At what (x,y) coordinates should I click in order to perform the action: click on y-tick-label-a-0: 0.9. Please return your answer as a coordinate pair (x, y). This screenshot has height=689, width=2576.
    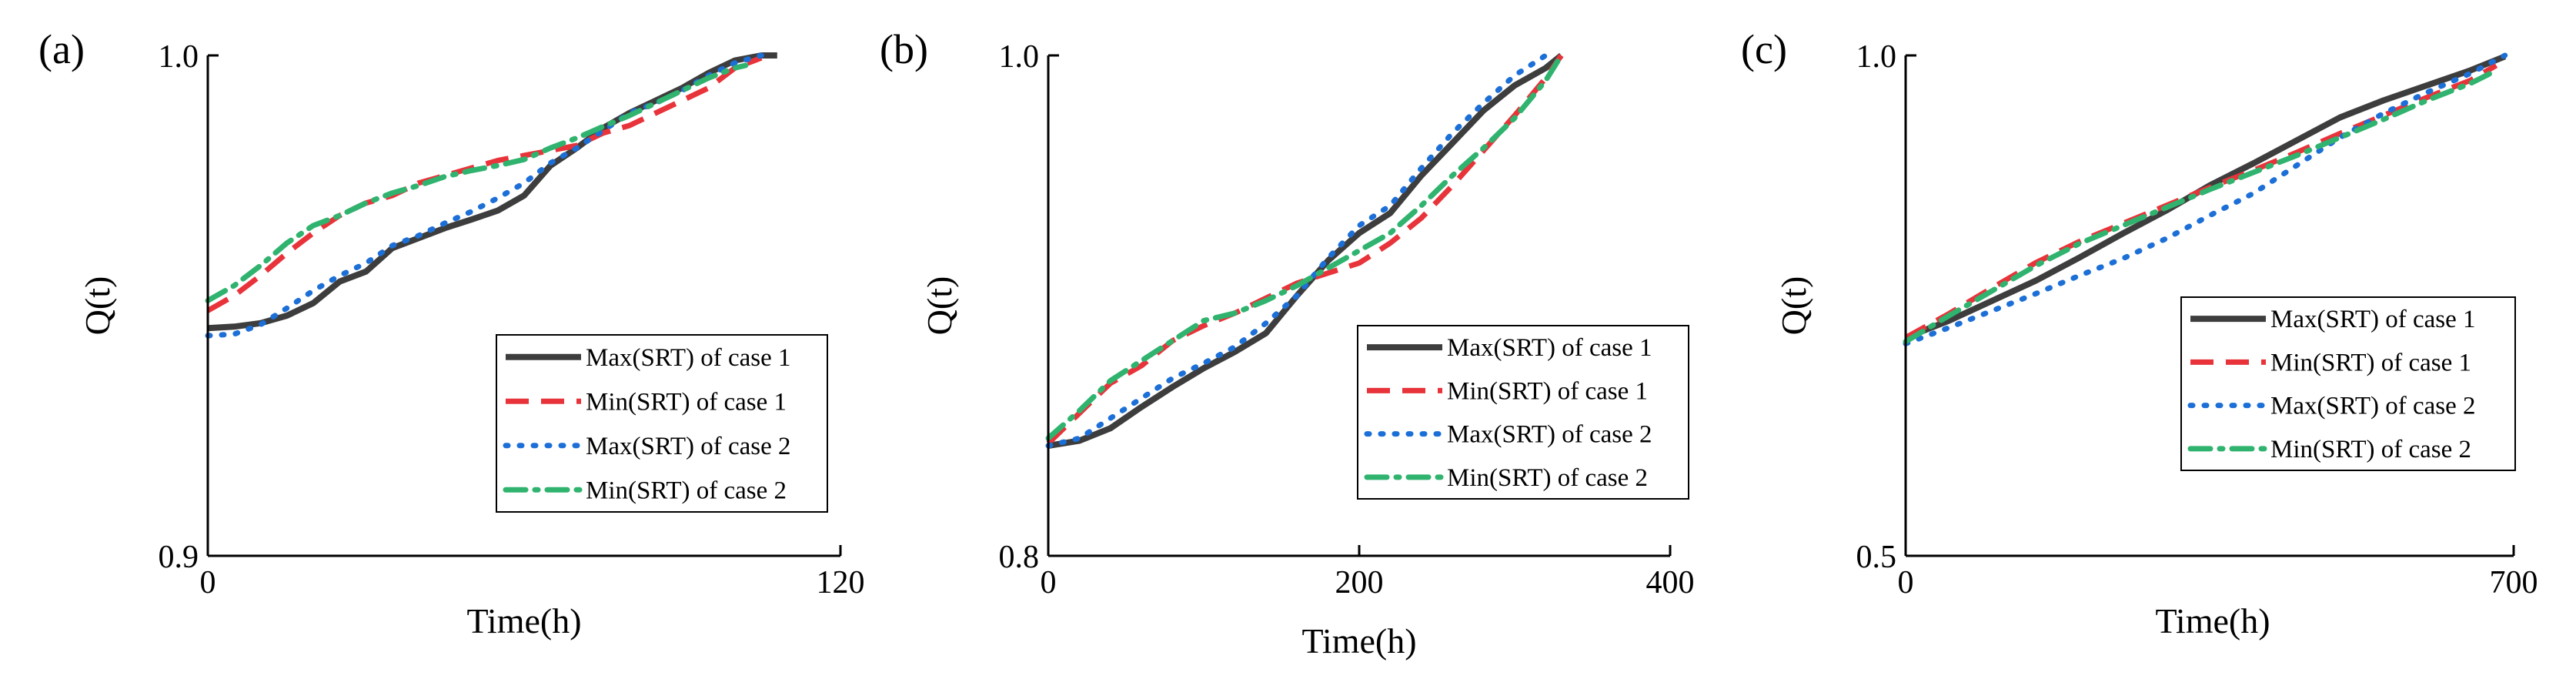
    Looking at the image, I should click on (179, 557).